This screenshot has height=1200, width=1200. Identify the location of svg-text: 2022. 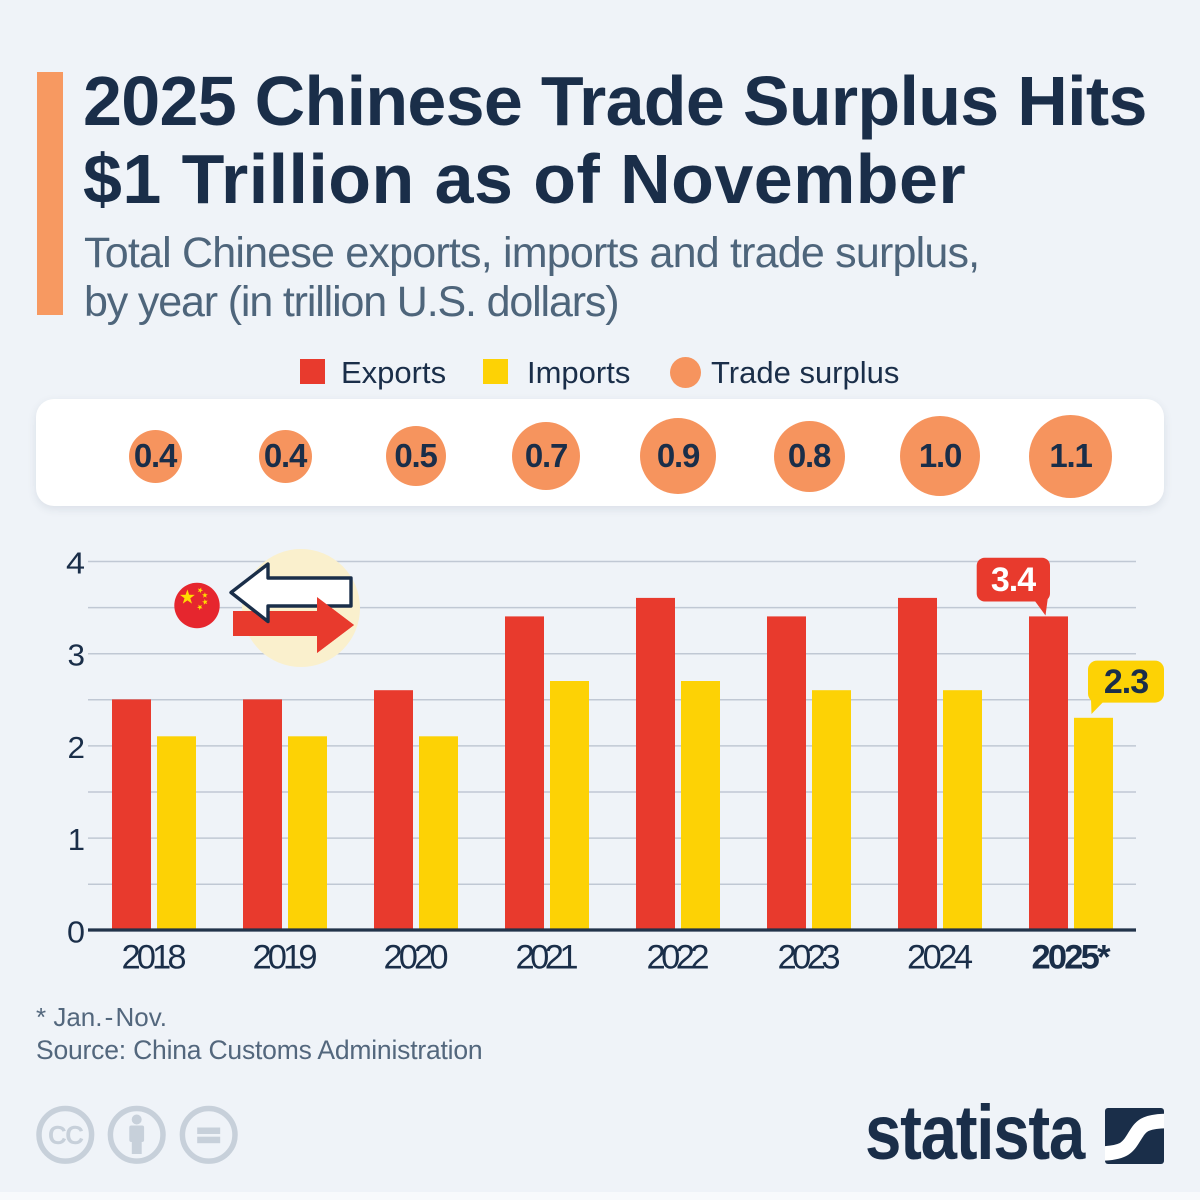
(678, 958).